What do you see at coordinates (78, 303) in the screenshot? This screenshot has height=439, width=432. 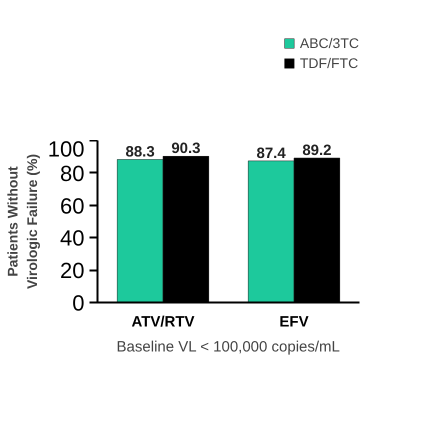 I see `y-tick-label: 0` at bounding box center [78, 303].